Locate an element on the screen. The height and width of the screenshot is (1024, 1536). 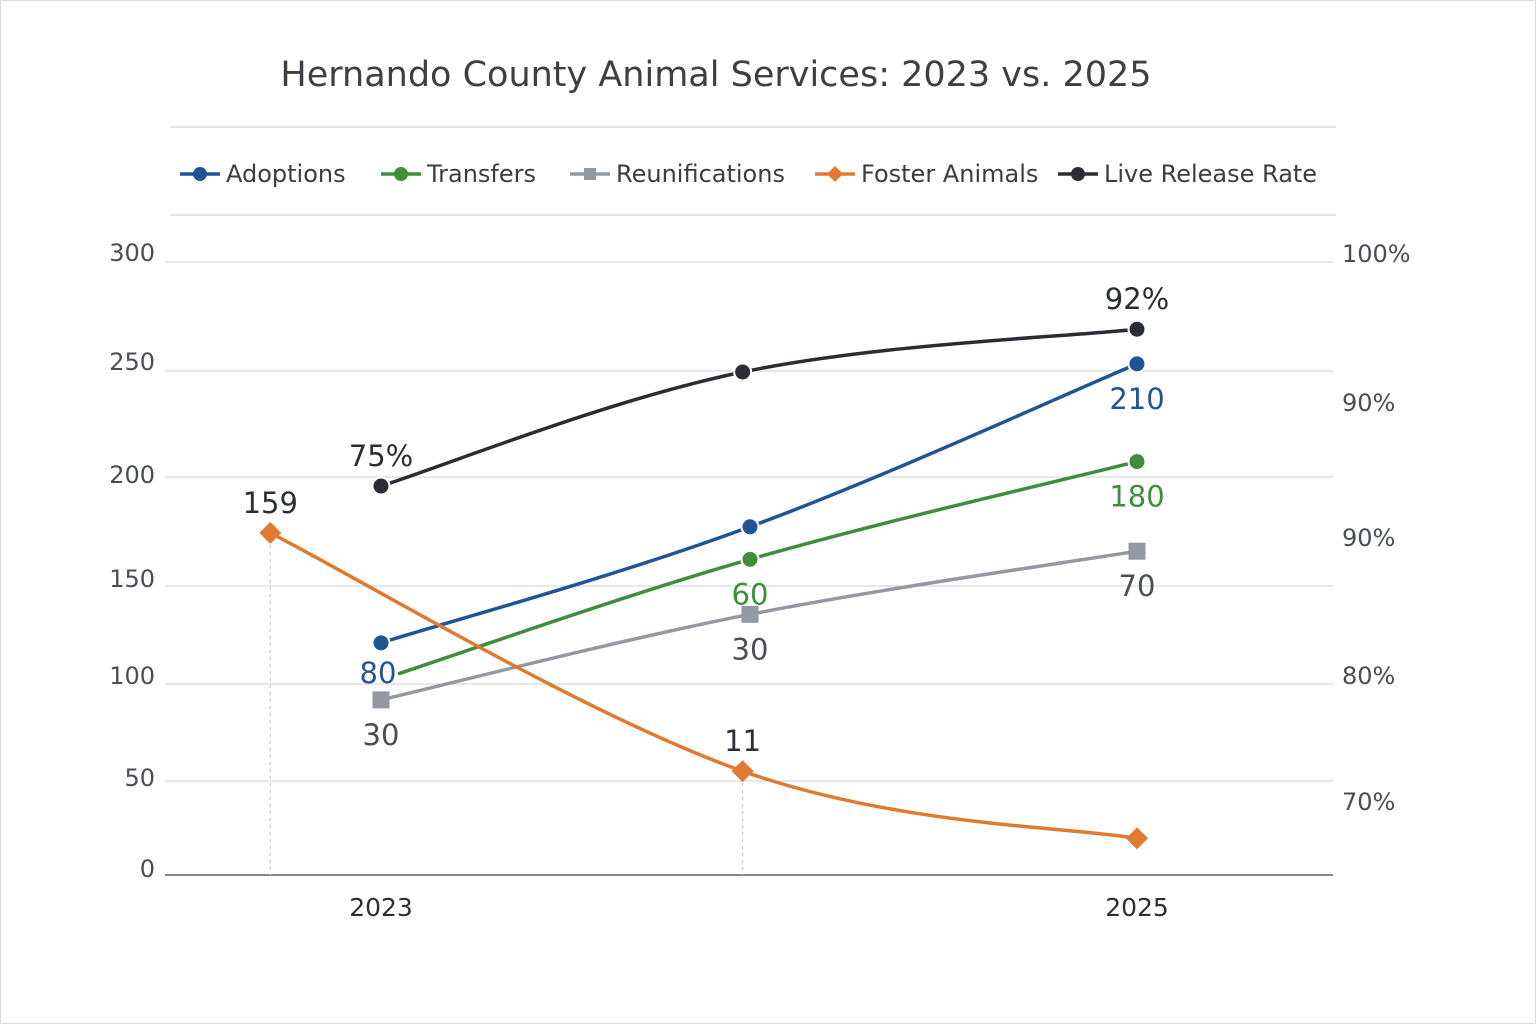
legend-item-foster-animals: Foster Animals is located at coordinates (926, 174).